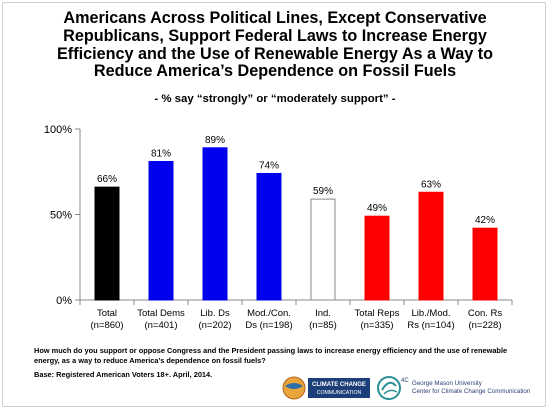  Describe the element at coordinates (471, 391) in the screenshot. I see `gmu-center: Center for Climate Change Communication` at that location.